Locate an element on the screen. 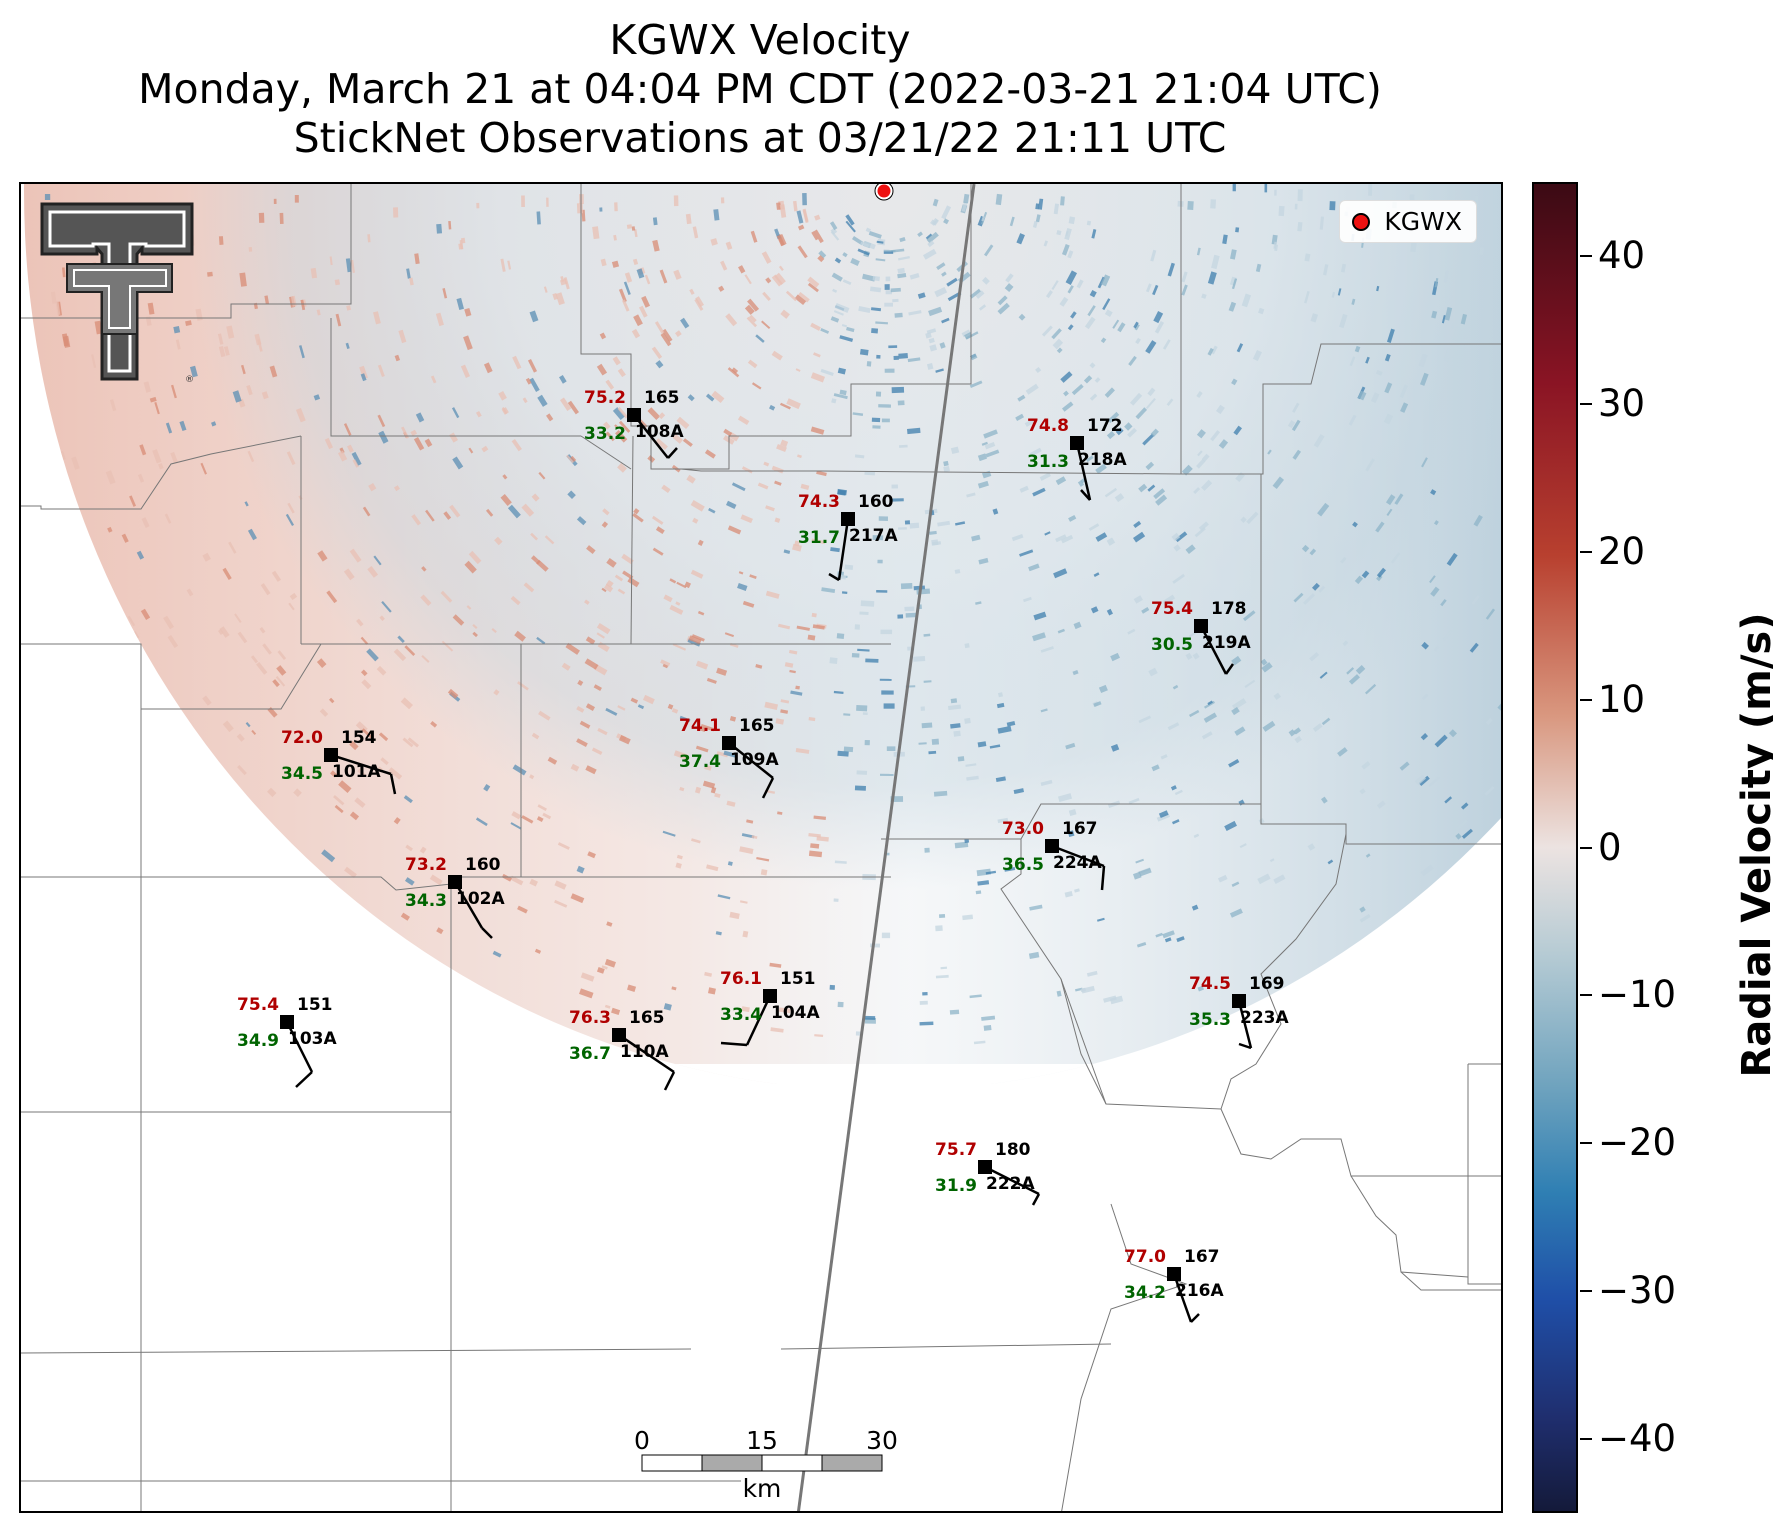 The image size is (1773, 1525). station-temperature: 75.4 is located at coordinates (1172, 609).